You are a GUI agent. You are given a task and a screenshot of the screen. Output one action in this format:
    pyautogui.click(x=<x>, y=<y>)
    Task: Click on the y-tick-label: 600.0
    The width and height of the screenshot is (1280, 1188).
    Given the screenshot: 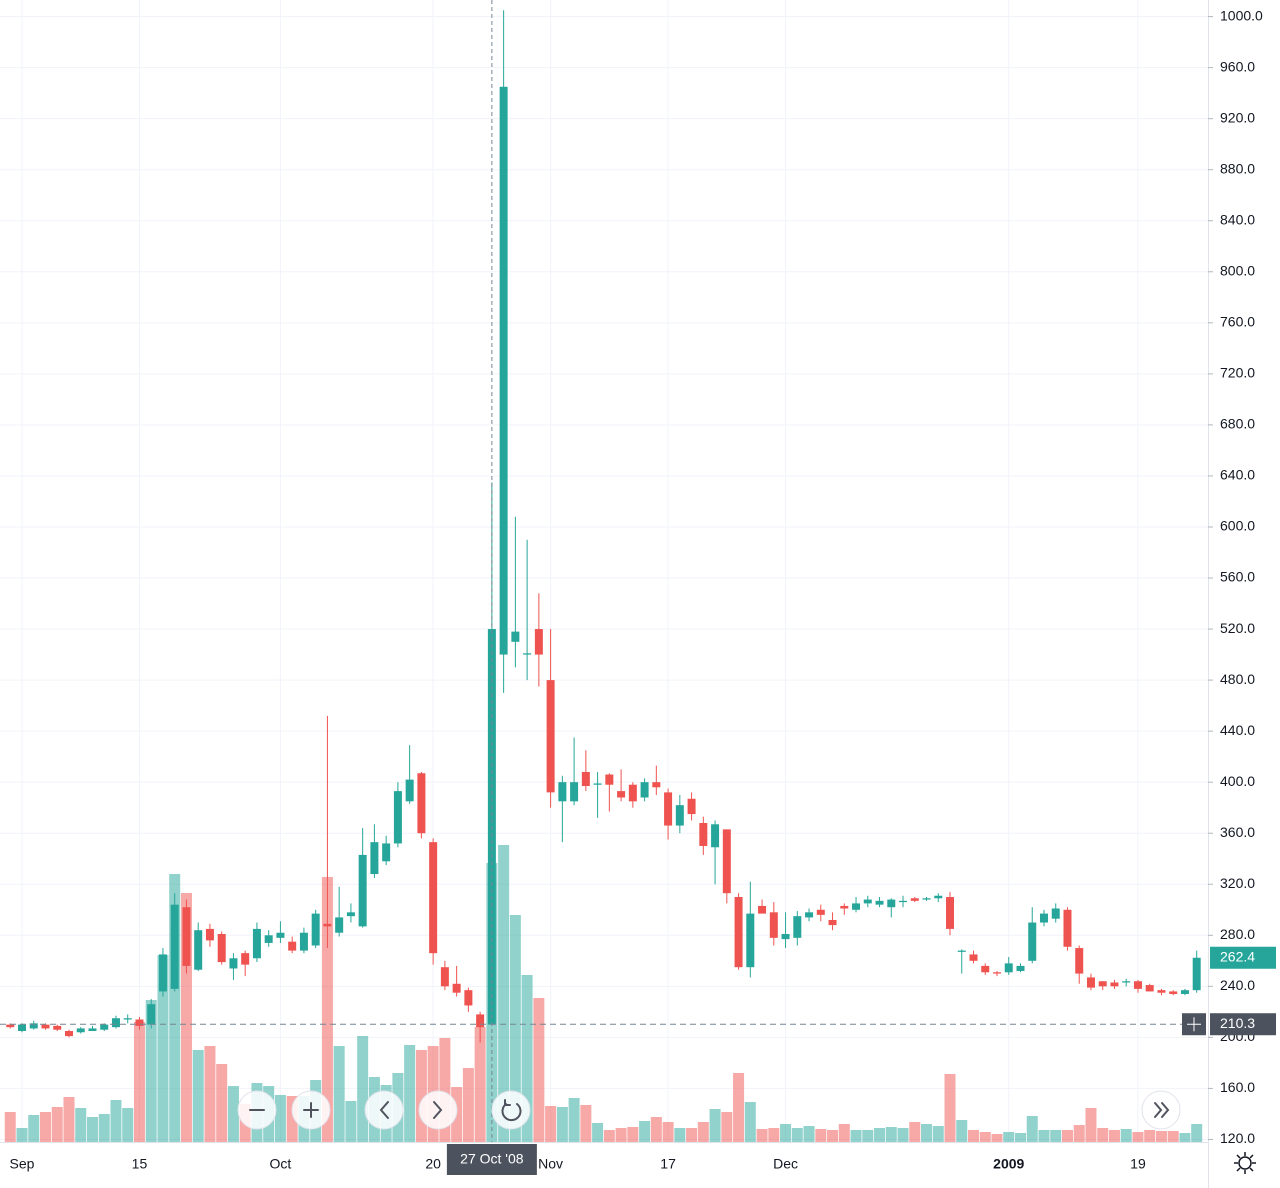 What is the action you would take?
    pyautogui.click(x=1237, y=526)
    